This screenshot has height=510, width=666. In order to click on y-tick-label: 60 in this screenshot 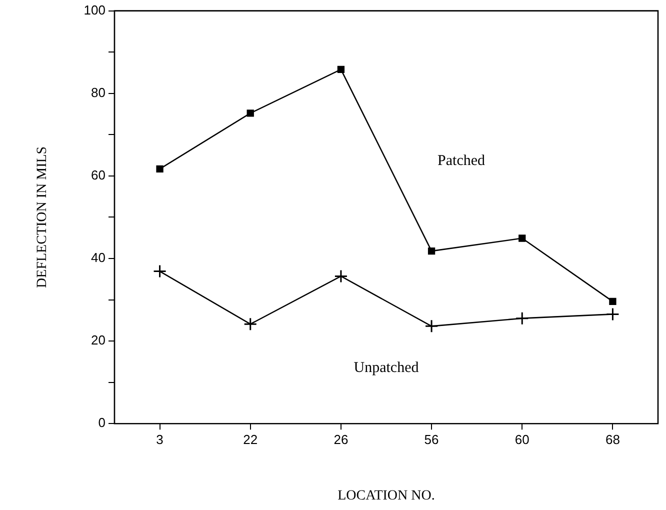, I will do `click(98, 175)`.